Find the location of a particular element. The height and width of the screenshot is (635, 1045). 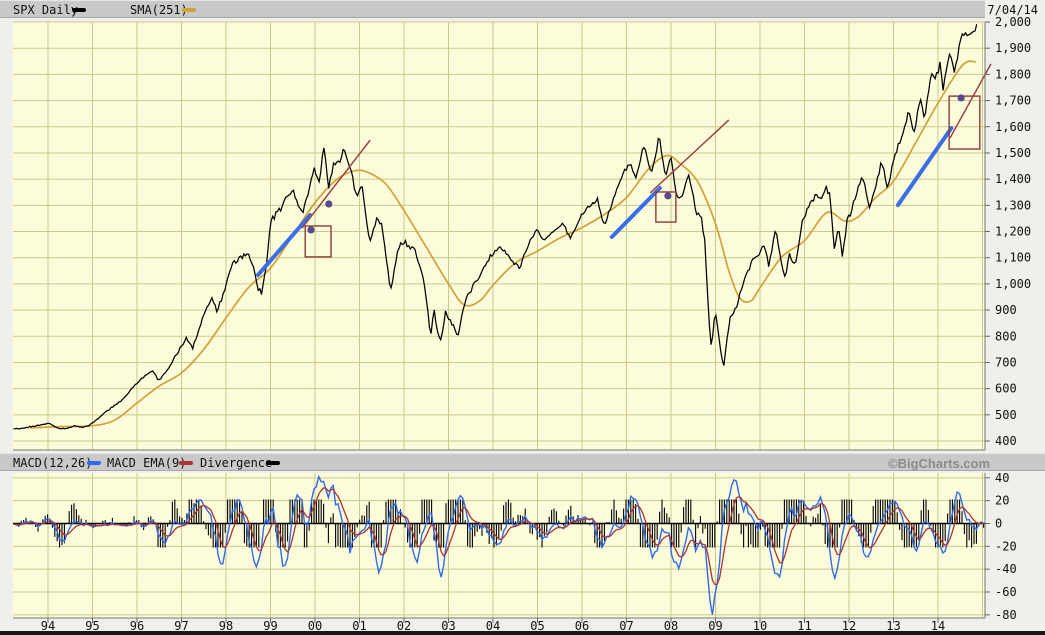

main-y-tick-label: 700 is located at coordinates (1006, 362).